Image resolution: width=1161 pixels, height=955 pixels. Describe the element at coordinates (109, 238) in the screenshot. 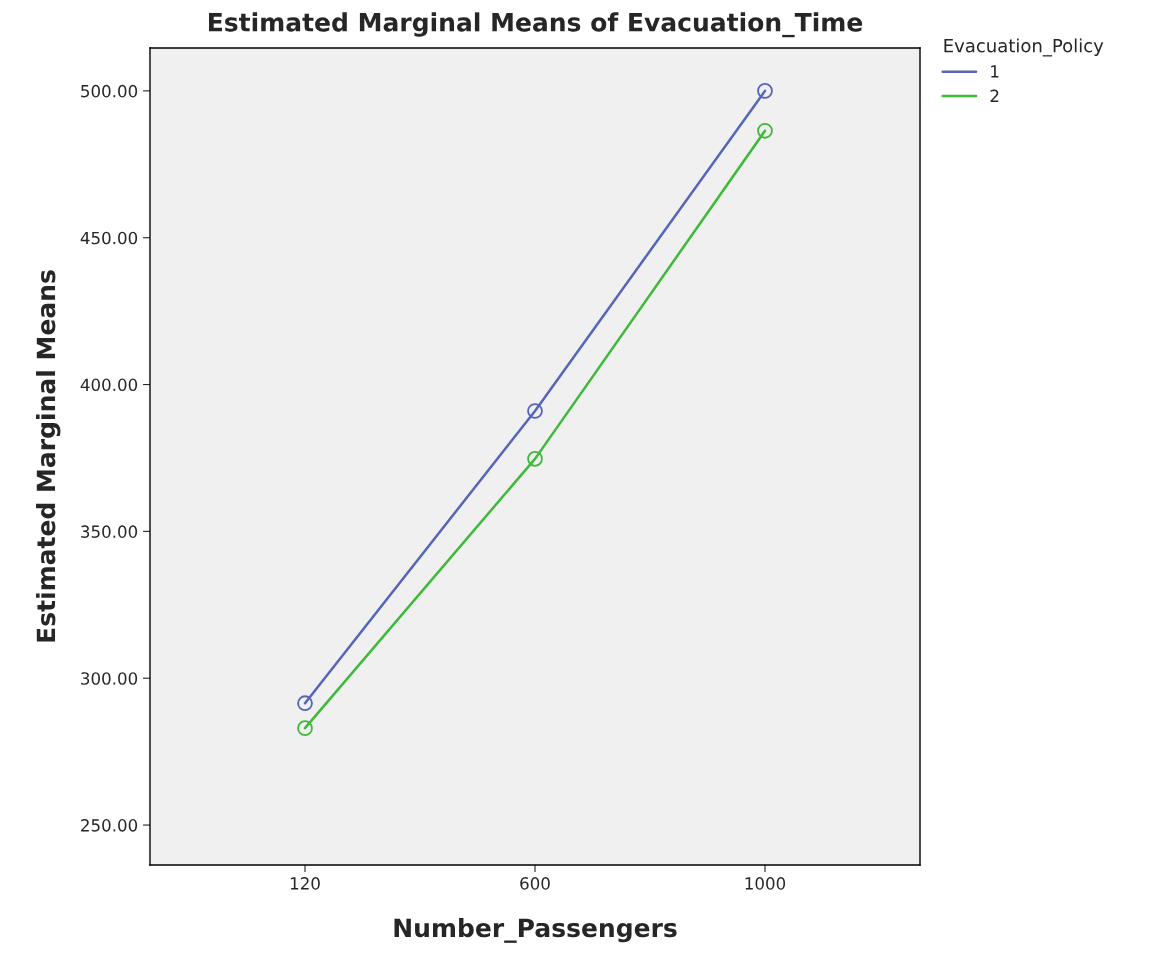

I see `y-tick-label: 450.00` at that location.